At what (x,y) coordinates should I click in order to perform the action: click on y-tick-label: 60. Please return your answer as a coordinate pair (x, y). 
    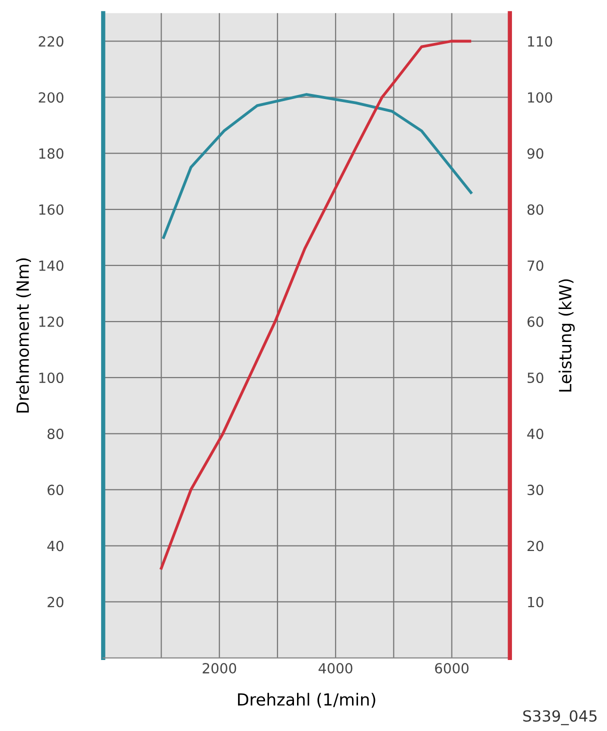
    Looking at the image, I should click on (56, 490).